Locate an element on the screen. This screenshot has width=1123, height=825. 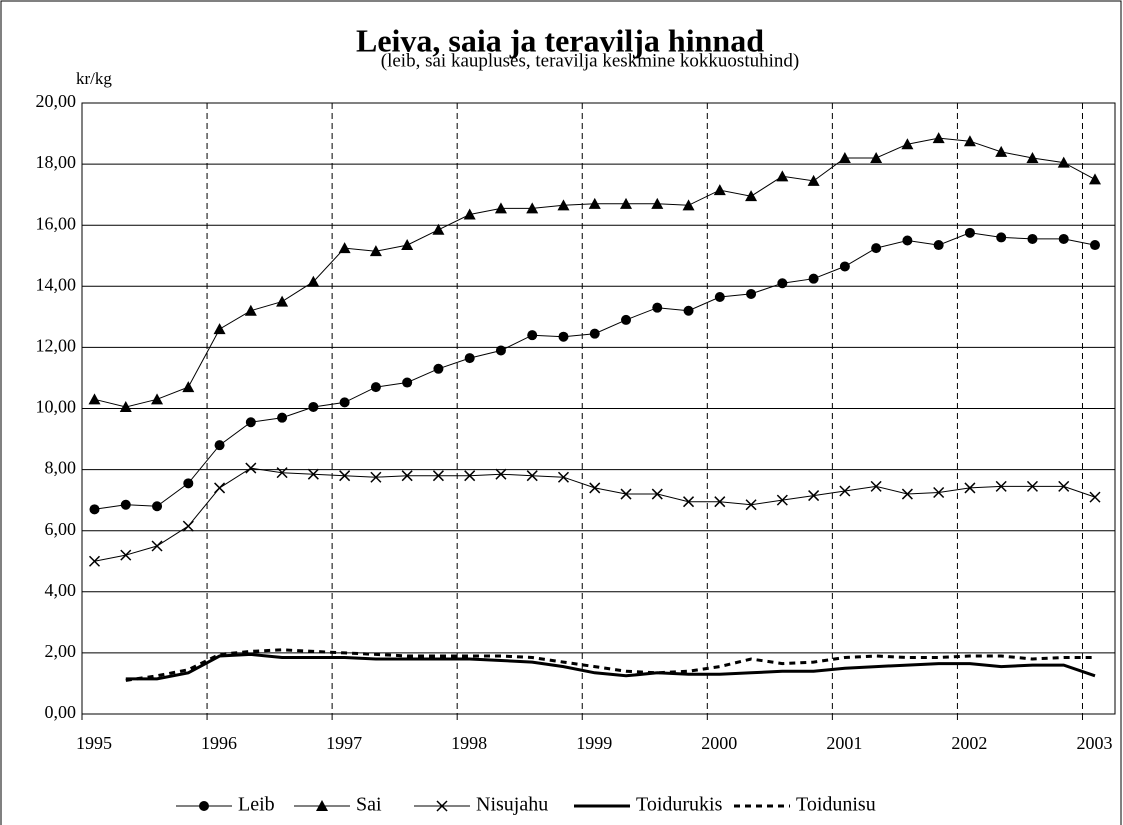
x-tick-label: 1996 is located at coordinates (219, 743).